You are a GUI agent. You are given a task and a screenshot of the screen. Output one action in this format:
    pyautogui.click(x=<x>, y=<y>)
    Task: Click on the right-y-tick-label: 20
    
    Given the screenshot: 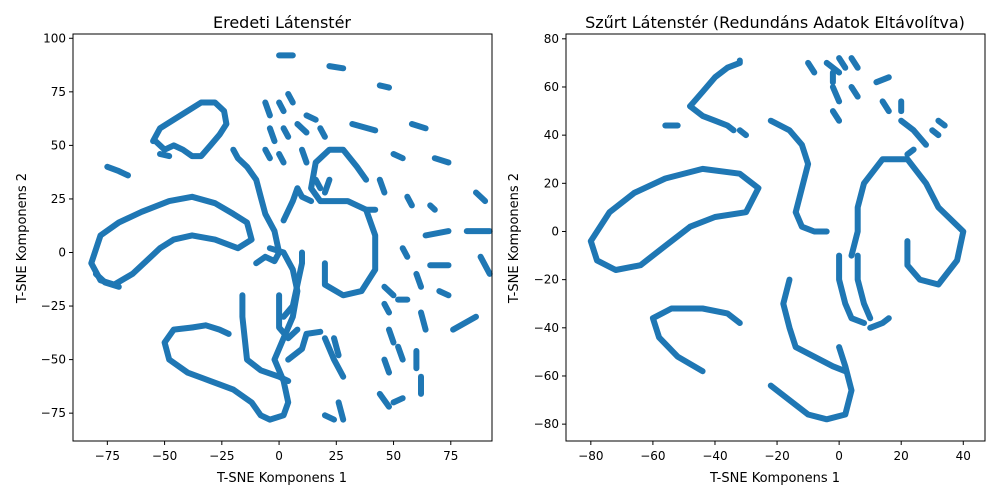 What is the action you would take?
    pyautogui.click(x=551, y=183)
    